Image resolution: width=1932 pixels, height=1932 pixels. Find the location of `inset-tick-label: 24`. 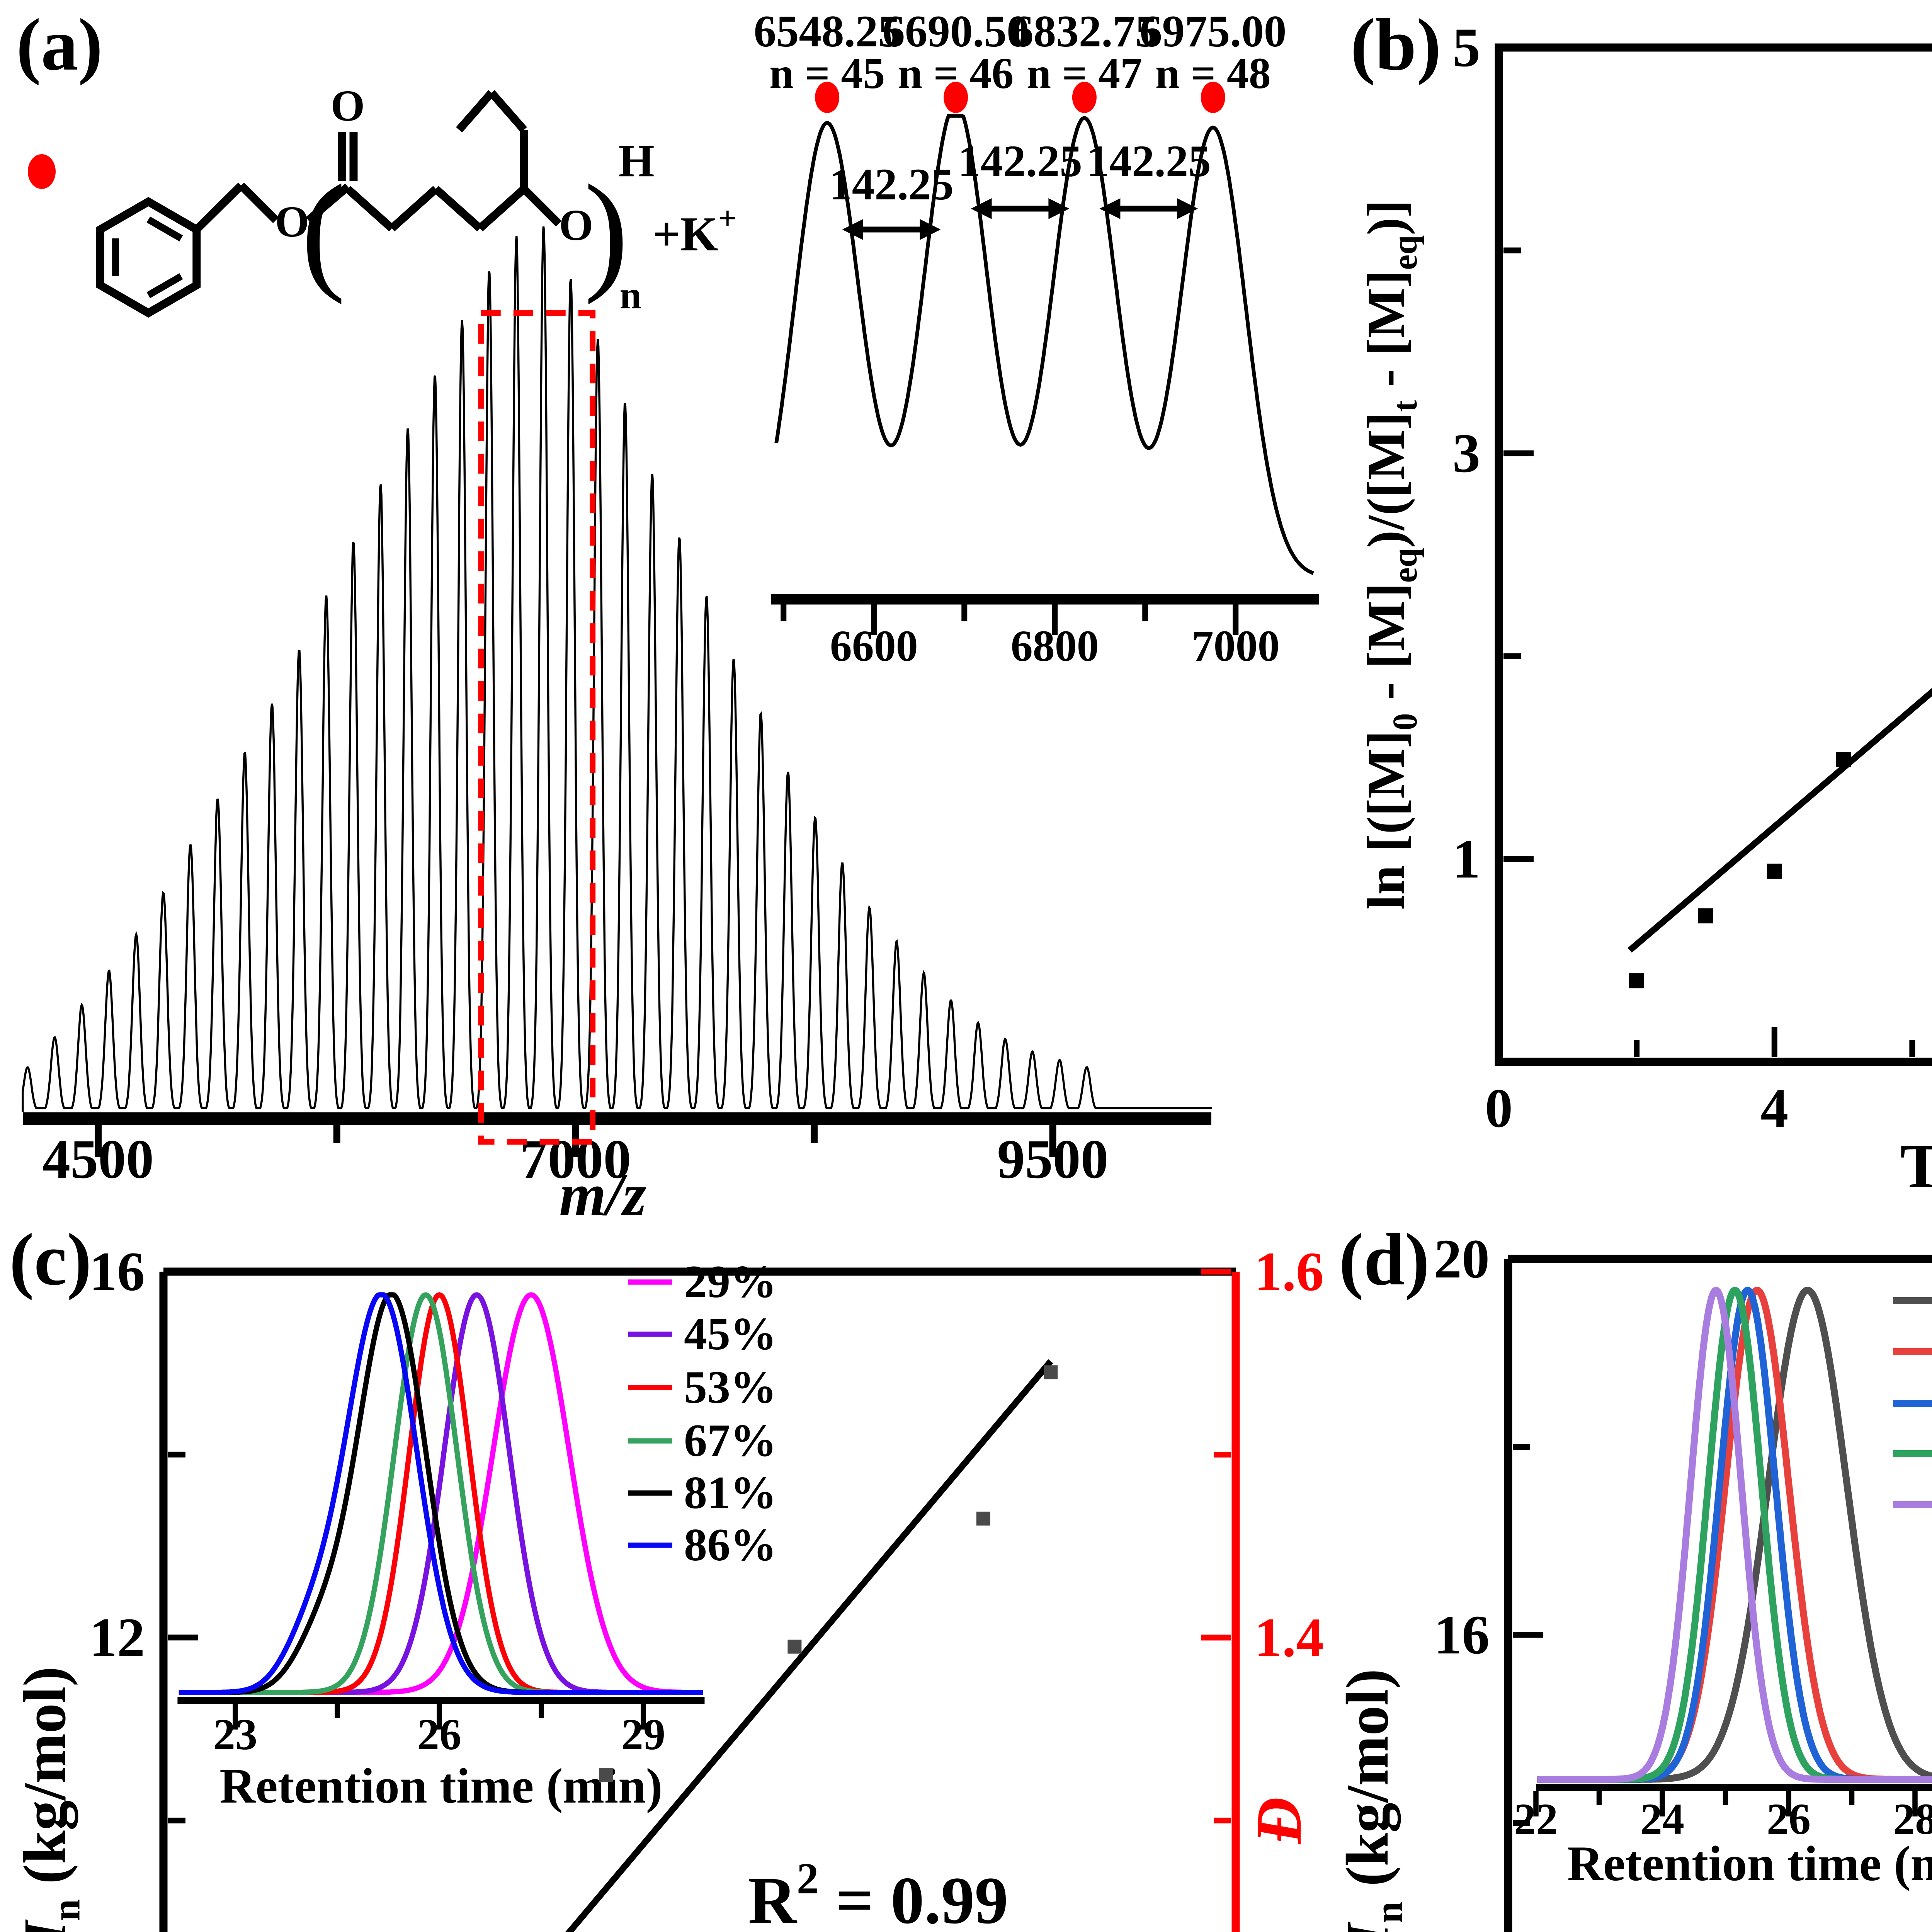

inset-tick-label: 24 is located at coordinates (1662, 1819).